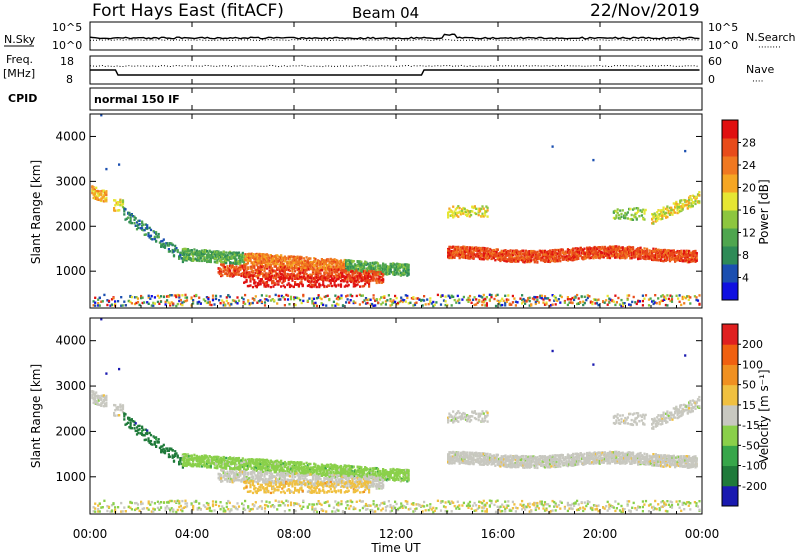  Describe the element at coordinates (188, 11) in the screenshot. I see `site-title: Fort Hays East (fitACF)` at that location.